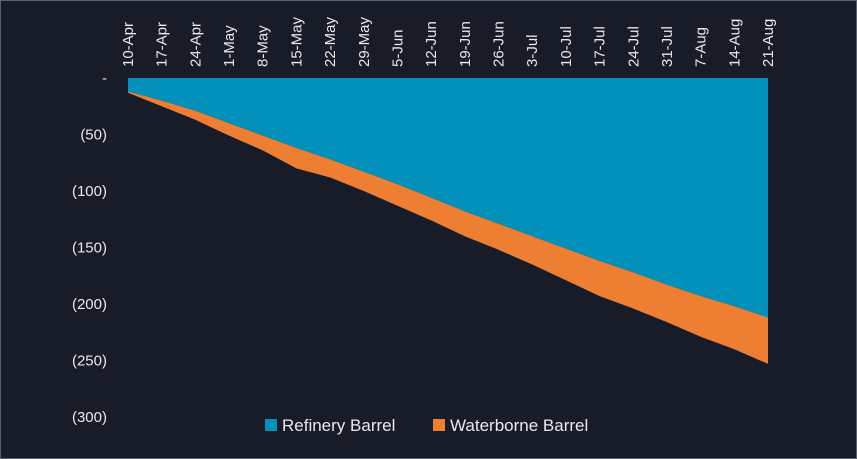 Image resolution: width=857 pixels, height=459 pixels. What do you see at coordinates (89, 417) in the screenshot?
I see `y-tick-label: (300)` at bounding box center [89, 417].